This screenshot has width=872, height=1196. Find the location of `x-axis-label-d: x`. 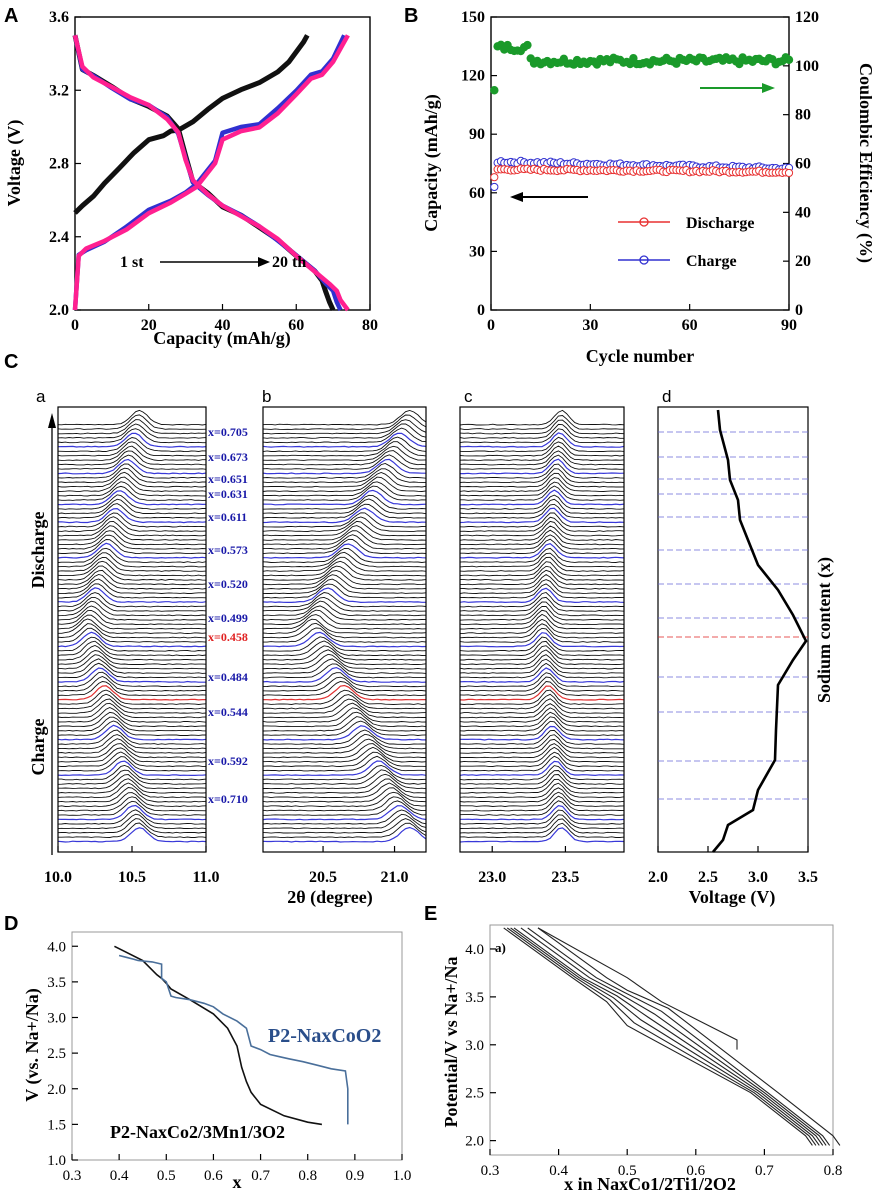

x-axis-label-d: x is located at coordinates (237, 1182).